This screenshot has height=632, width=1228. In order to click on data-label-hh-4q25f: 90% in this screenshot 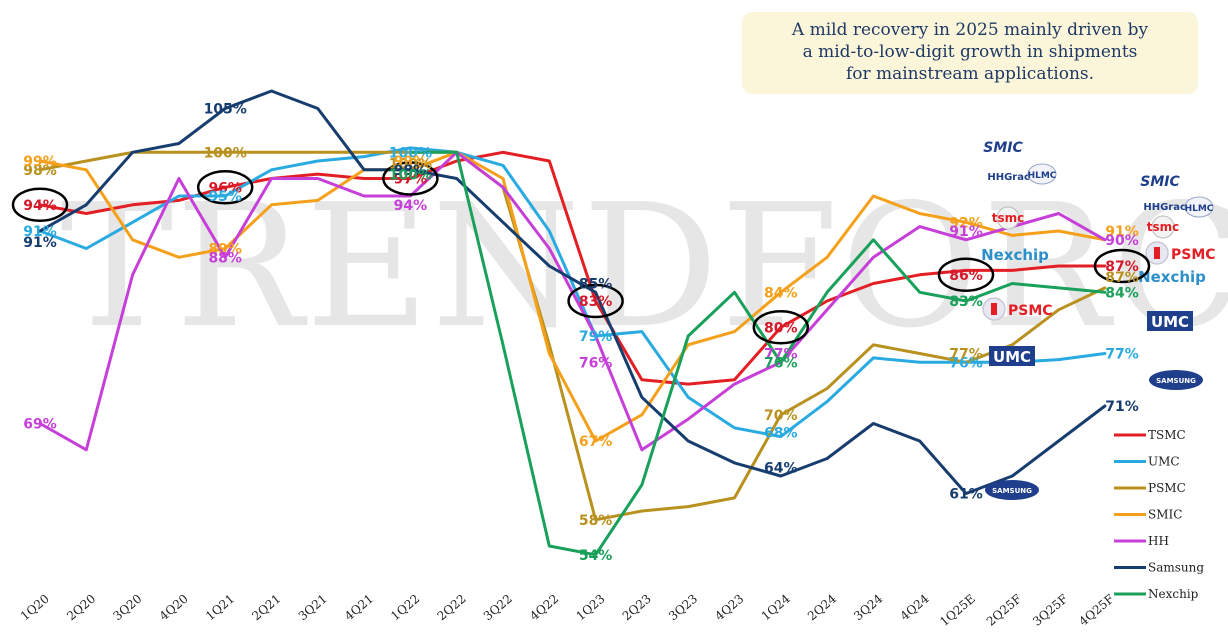, I will do `click(1122, 241)`.